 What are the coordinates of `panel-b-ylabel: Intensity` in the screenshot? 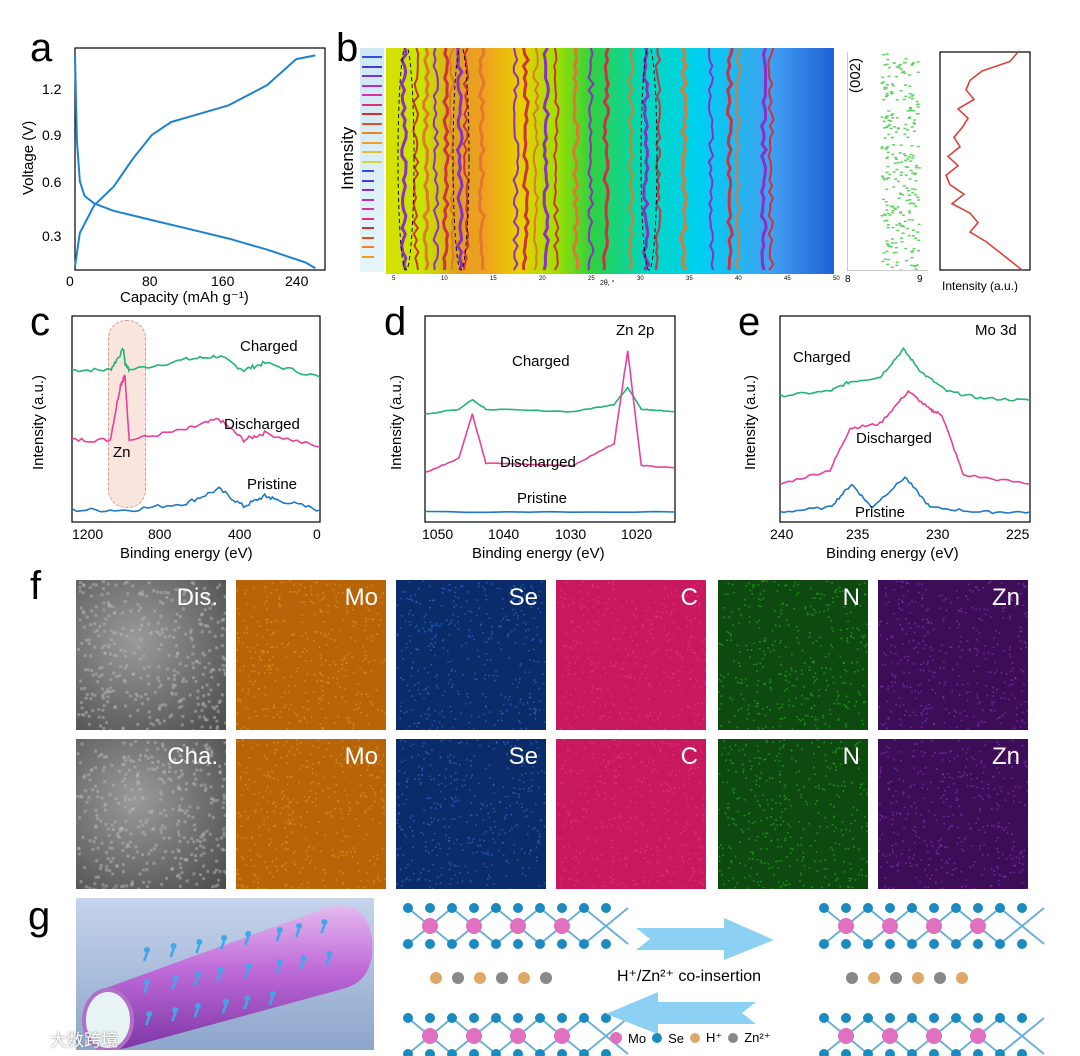 It's located at (347, 158).